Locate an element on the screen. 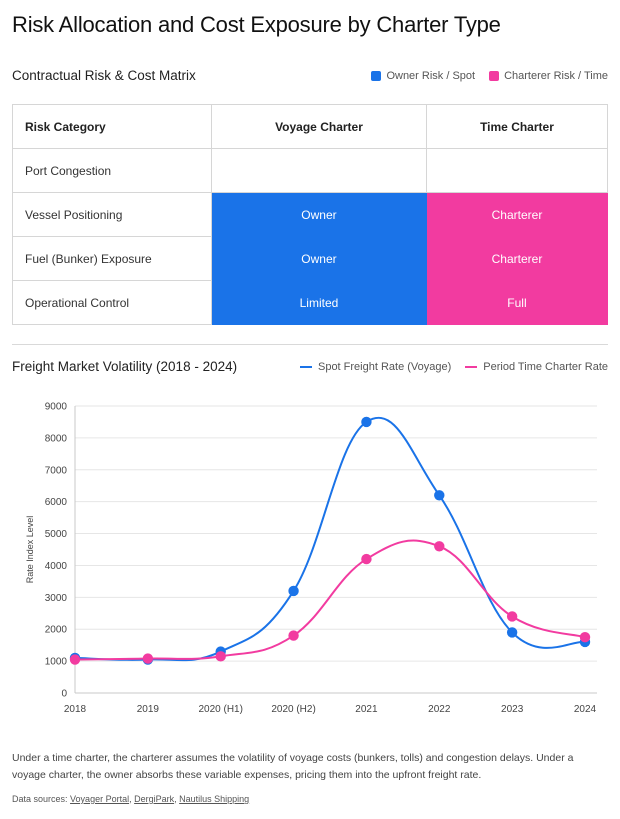 This screenshot has width=620, height=819. table-row: Port Congestion is located at coordinates (310, 170).